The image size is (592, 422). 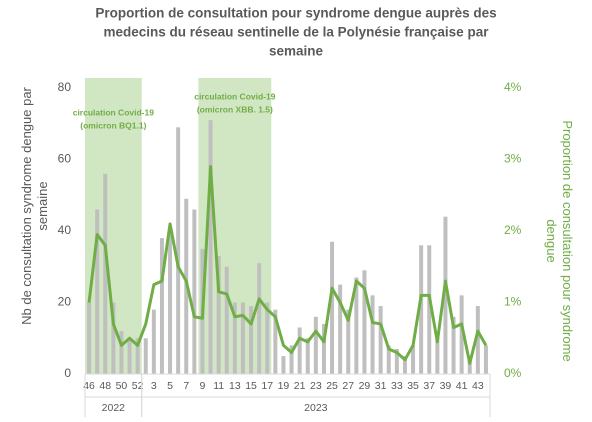 I want to click on x-tick-label: 5, so click(x=170, y=386).